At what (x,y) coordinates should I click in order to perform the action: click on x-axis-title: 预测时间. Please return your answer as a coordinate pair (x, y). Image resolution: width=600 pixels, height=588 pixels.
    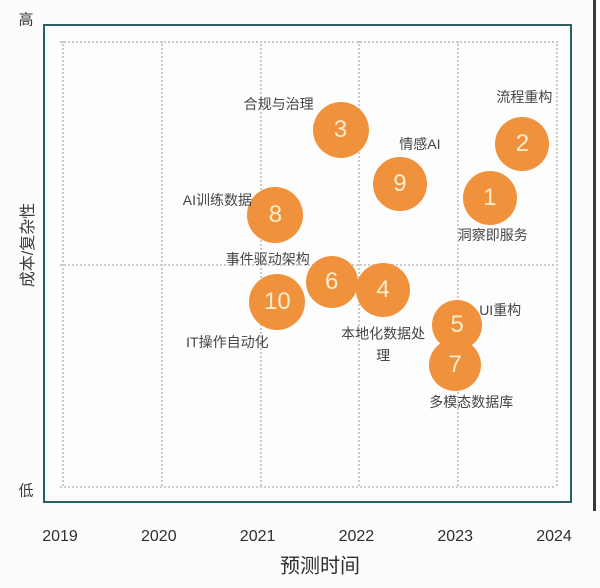
    Looking at the image, I should click on (320, 566).